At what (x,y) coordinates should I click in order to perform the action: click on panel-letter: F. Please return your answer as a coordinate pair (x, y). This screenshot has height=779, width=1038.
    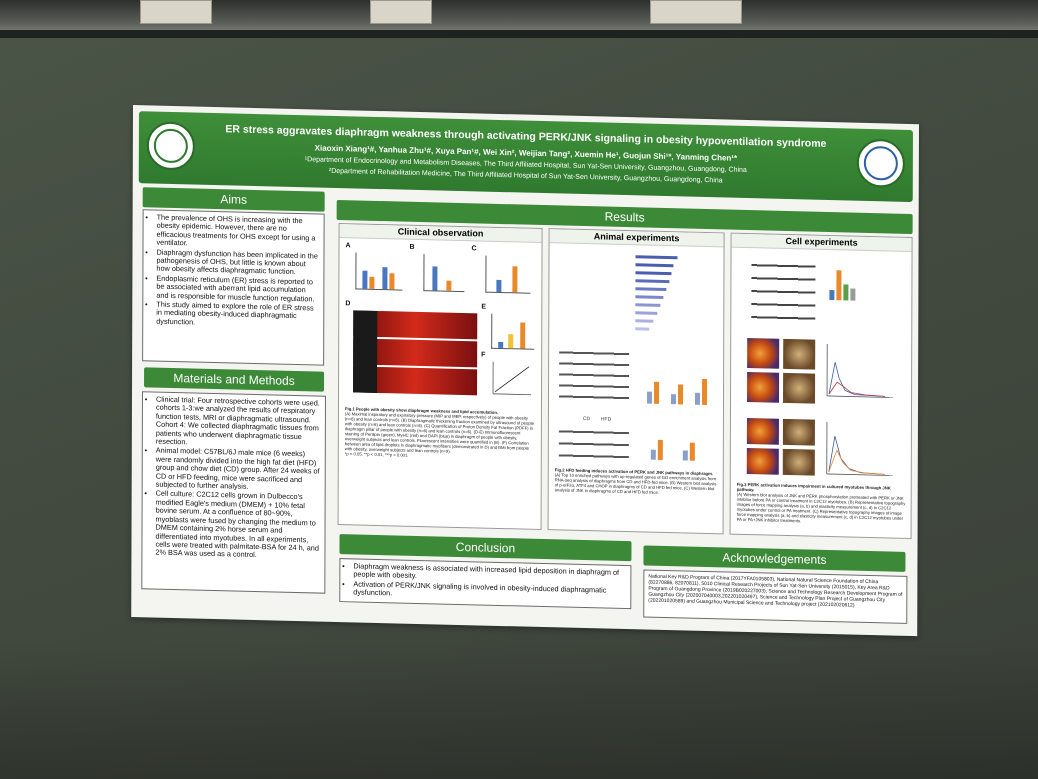
    Looking at the image, I should click on (483, 355).